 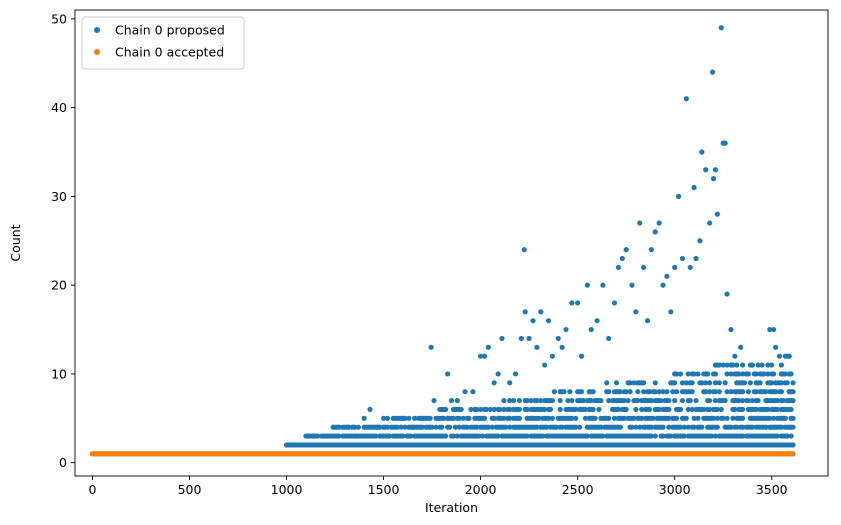 I want to click on y-tick-label: 40, so click(x=59, y=107).